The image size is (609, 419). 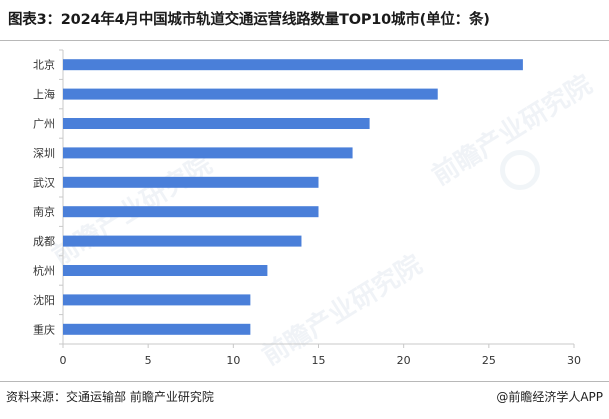 I want to click on x-tick-label: 20, so click(x=404, y=360).